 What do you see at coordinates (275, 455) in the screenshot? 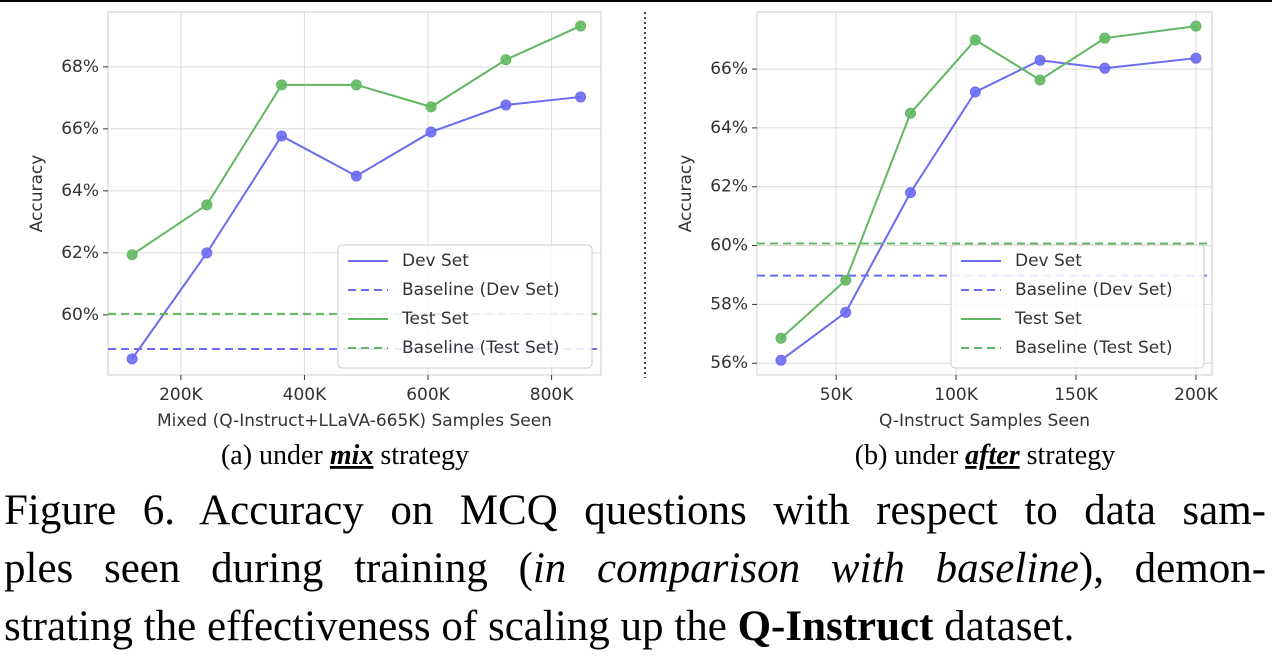
I see `subcaption-part: (a) under` at bounding box center [275, 455].